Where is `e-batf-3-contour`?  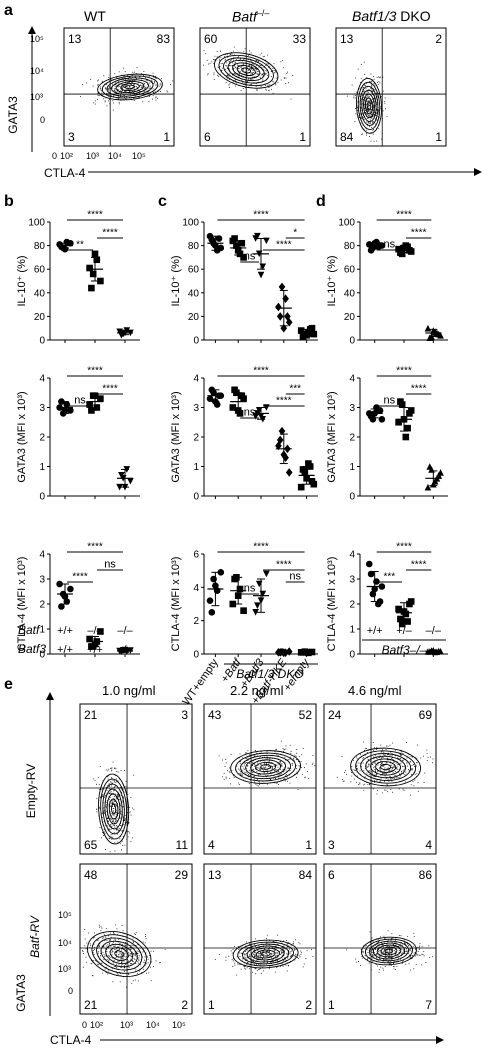 e-batf-3-contour is located at coordinates (389, 951).